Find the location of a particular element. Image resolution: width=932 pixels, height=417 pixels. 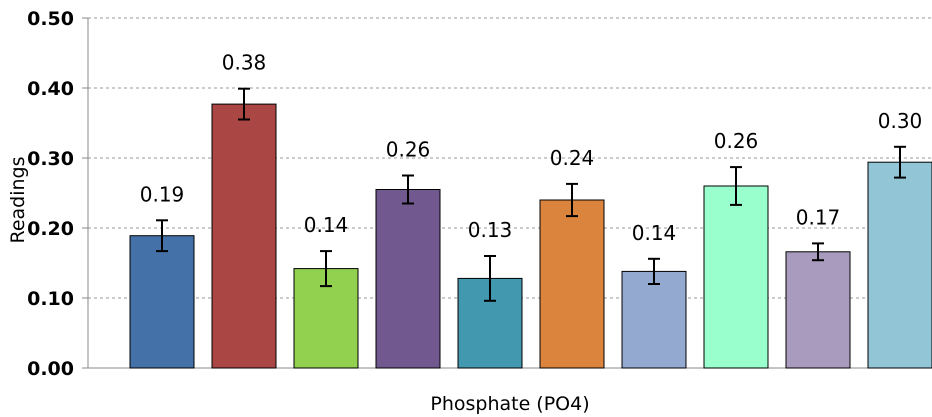

data-label: 0.19 is located at coordinates (162, 194).